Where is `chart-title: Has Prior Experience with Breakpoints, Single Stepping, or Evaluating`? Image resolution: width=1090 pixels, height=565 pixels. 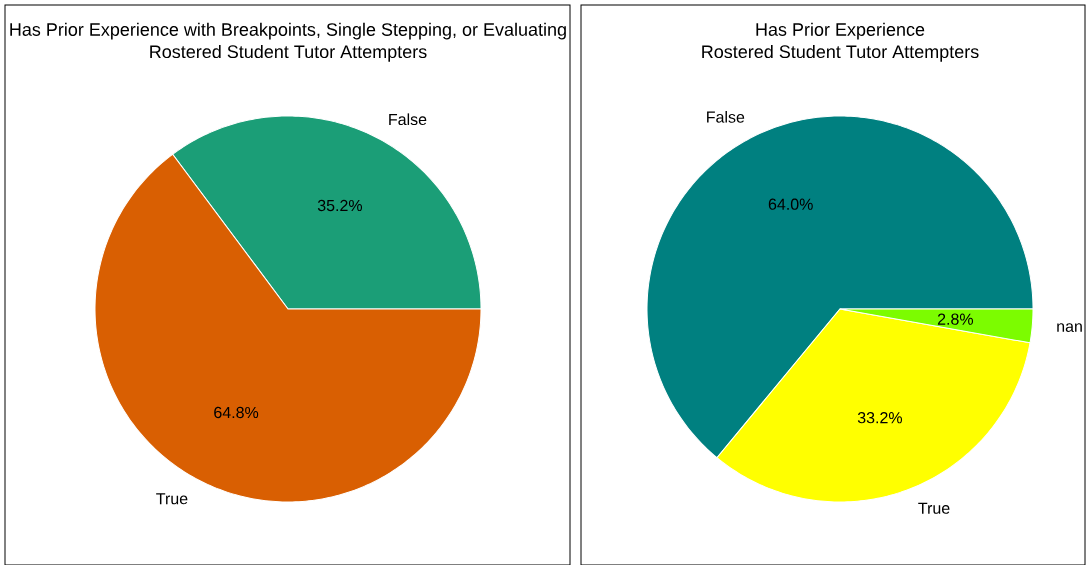
chart-title: Has Prior Experience with Breakpoints, Single Stepping, or Evaluating is located at coordinates (288, 31).